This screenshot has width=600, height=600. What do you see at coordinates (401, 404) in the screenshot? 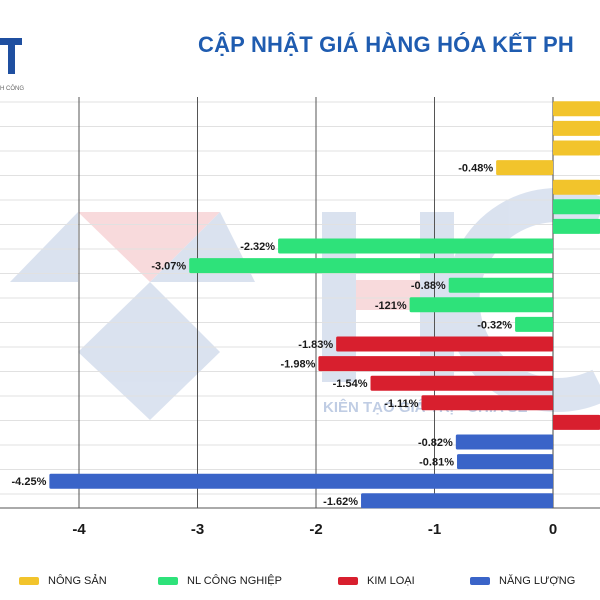
I see `data-label: -1.11%` at bounding box center [401, 404].